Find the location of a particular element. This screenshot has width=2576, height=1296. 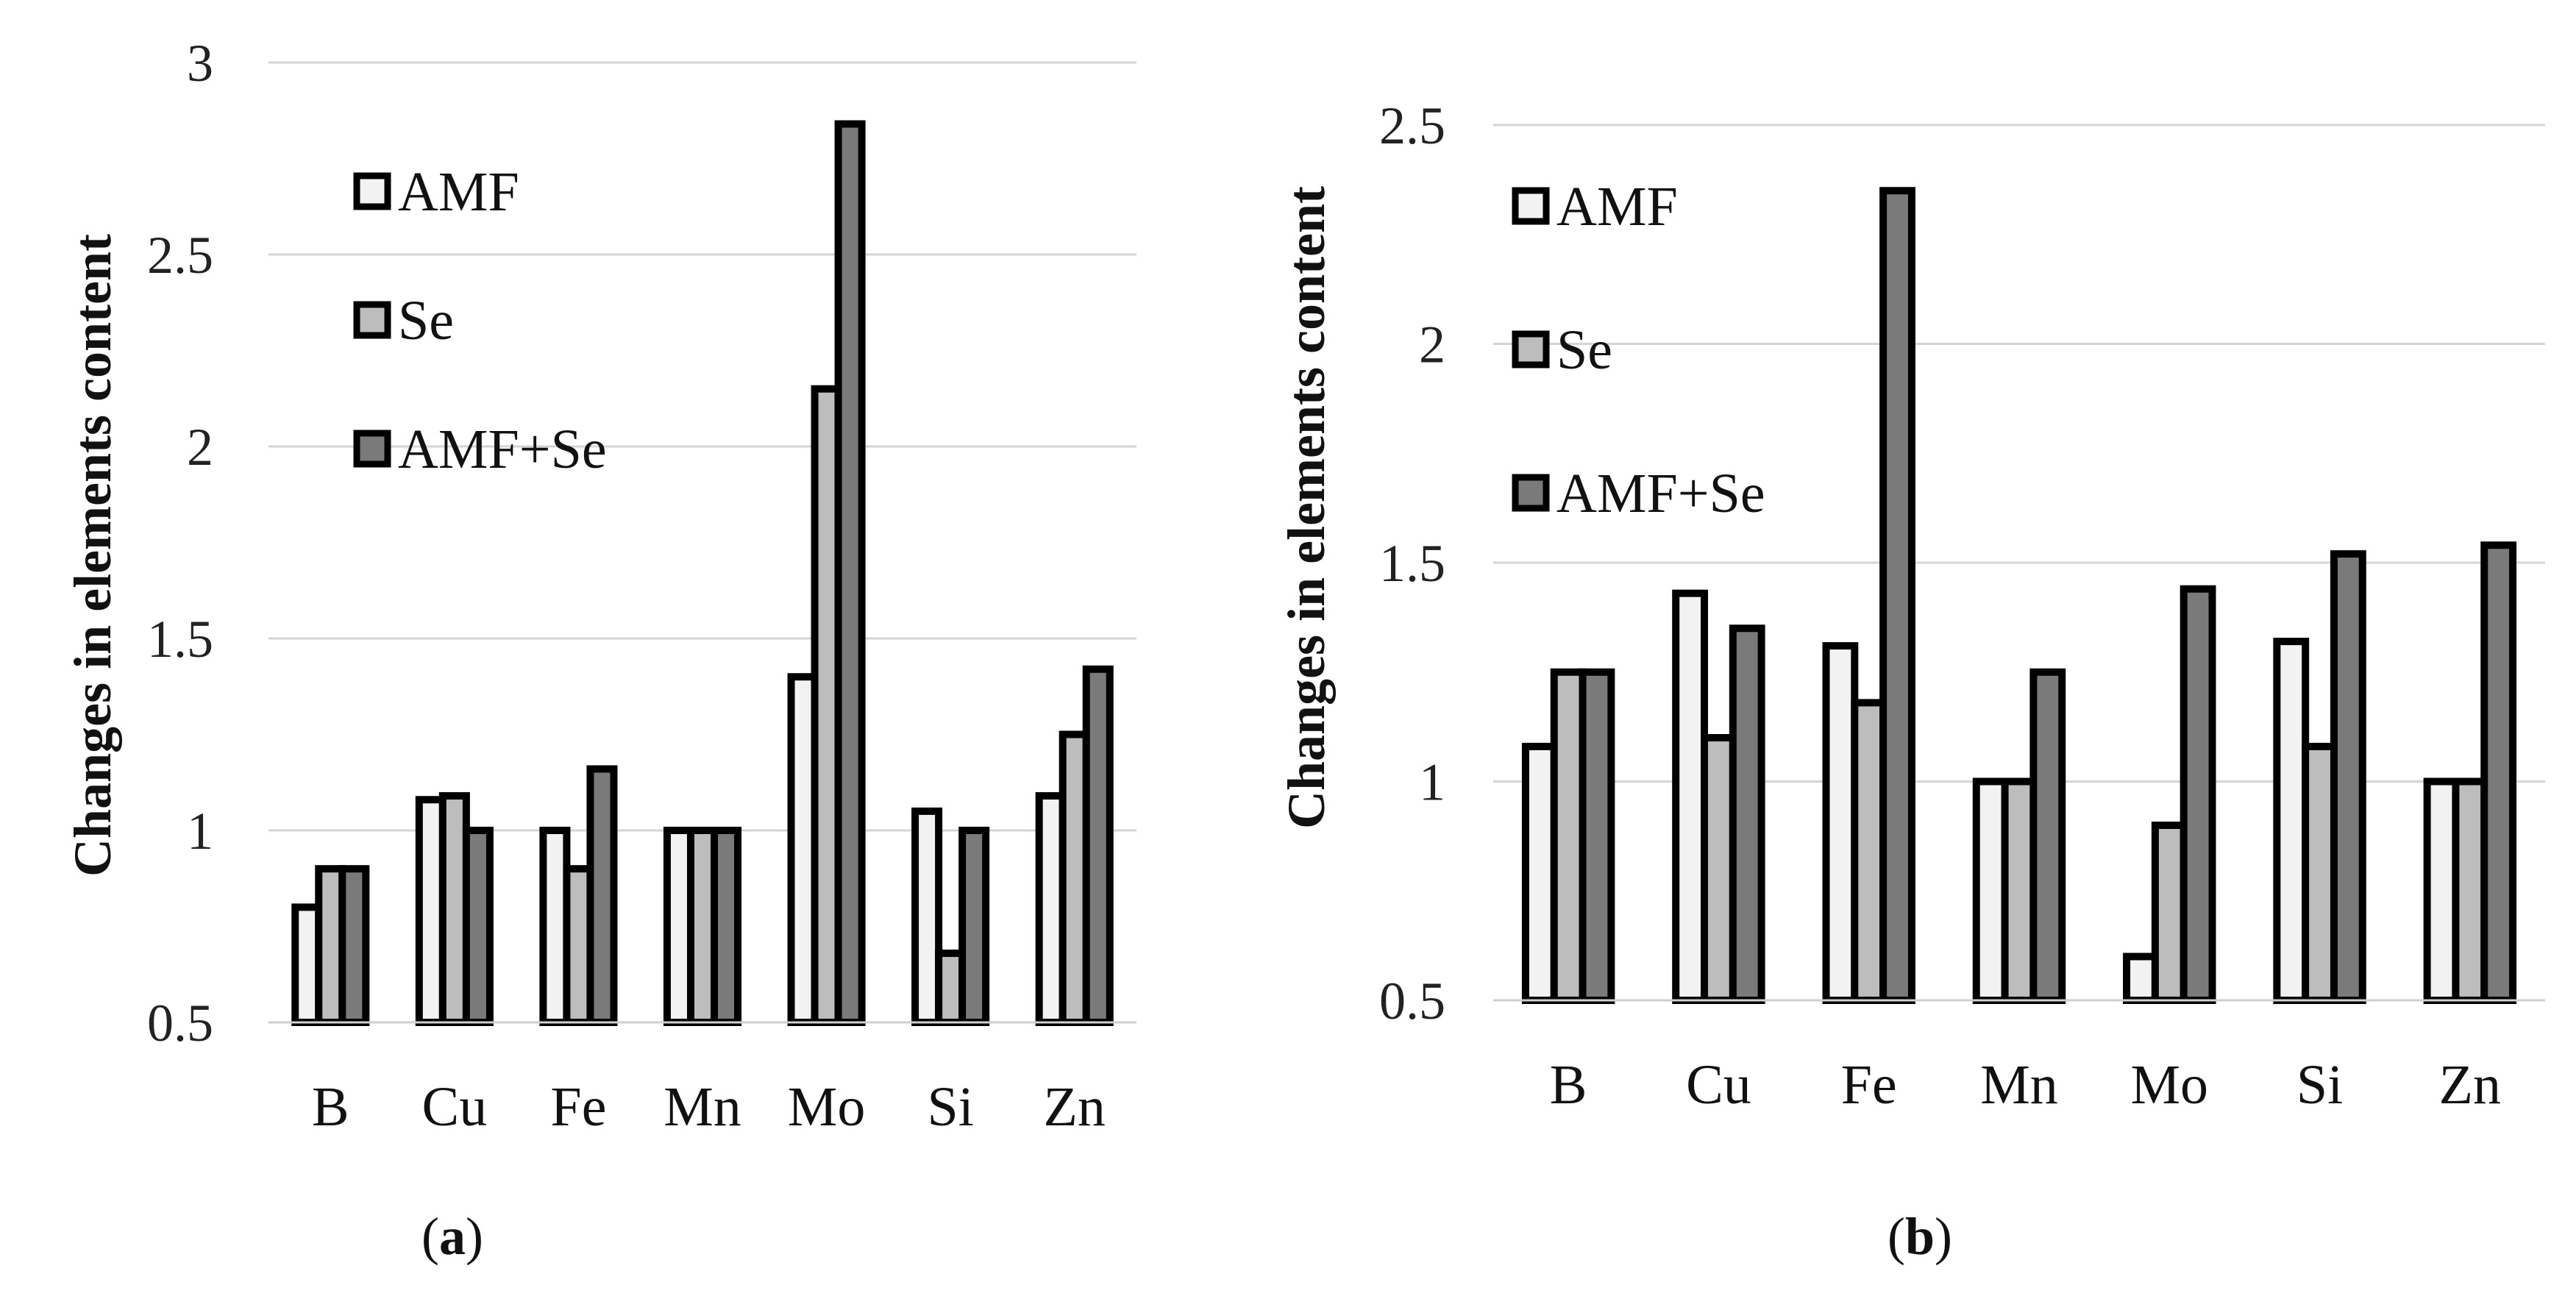

chart-a-category-label: B is located at coordinates (330, 1107).